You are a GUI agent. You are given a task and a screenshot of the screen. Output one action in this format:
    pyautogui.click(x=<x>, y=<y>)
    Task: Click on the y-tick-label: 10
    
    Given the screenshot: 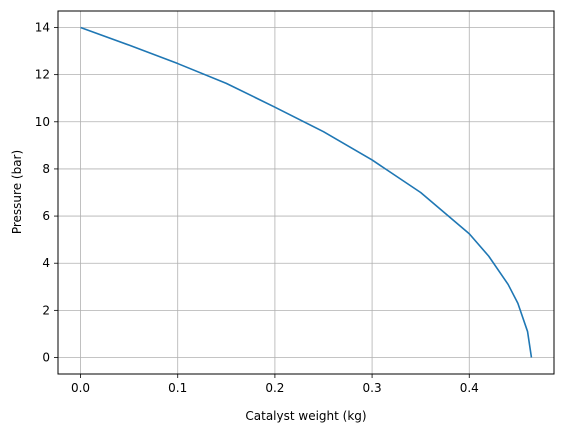 What is the action you would take?
    pyautogui.click(x=42, y=122)
    